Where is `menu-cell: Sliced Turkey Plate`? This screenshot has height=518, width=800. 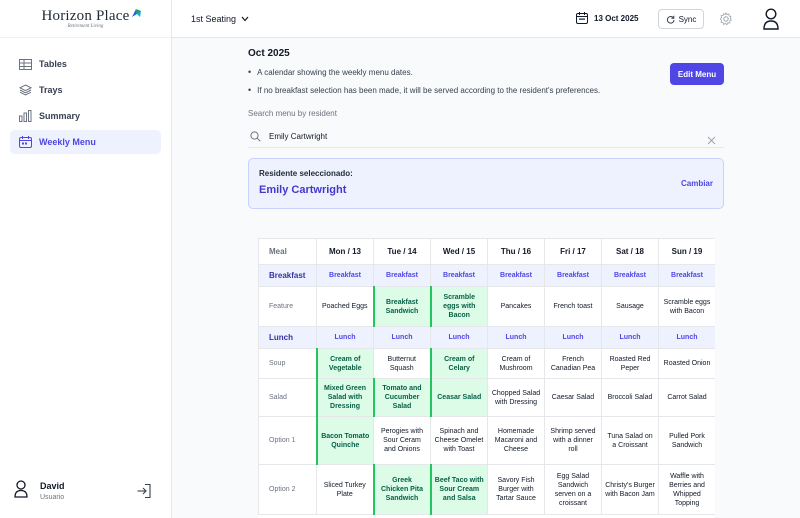 menu-cell: Sliced Turkey Plate is located at coordinates (345, 489).